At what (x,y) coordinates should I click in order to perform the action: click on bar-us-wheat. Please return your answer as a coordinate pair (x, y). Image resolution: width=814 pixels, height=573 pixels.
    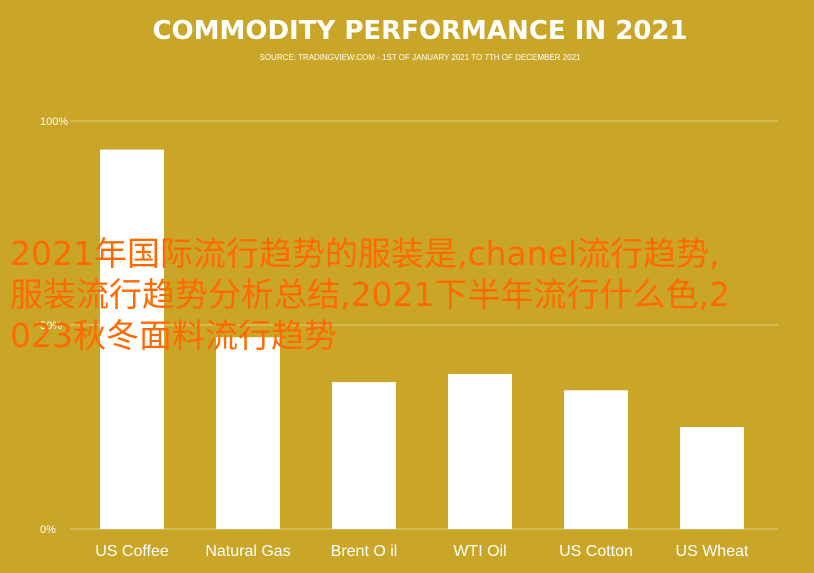
    Looking at the image, I should click on (712, 478).